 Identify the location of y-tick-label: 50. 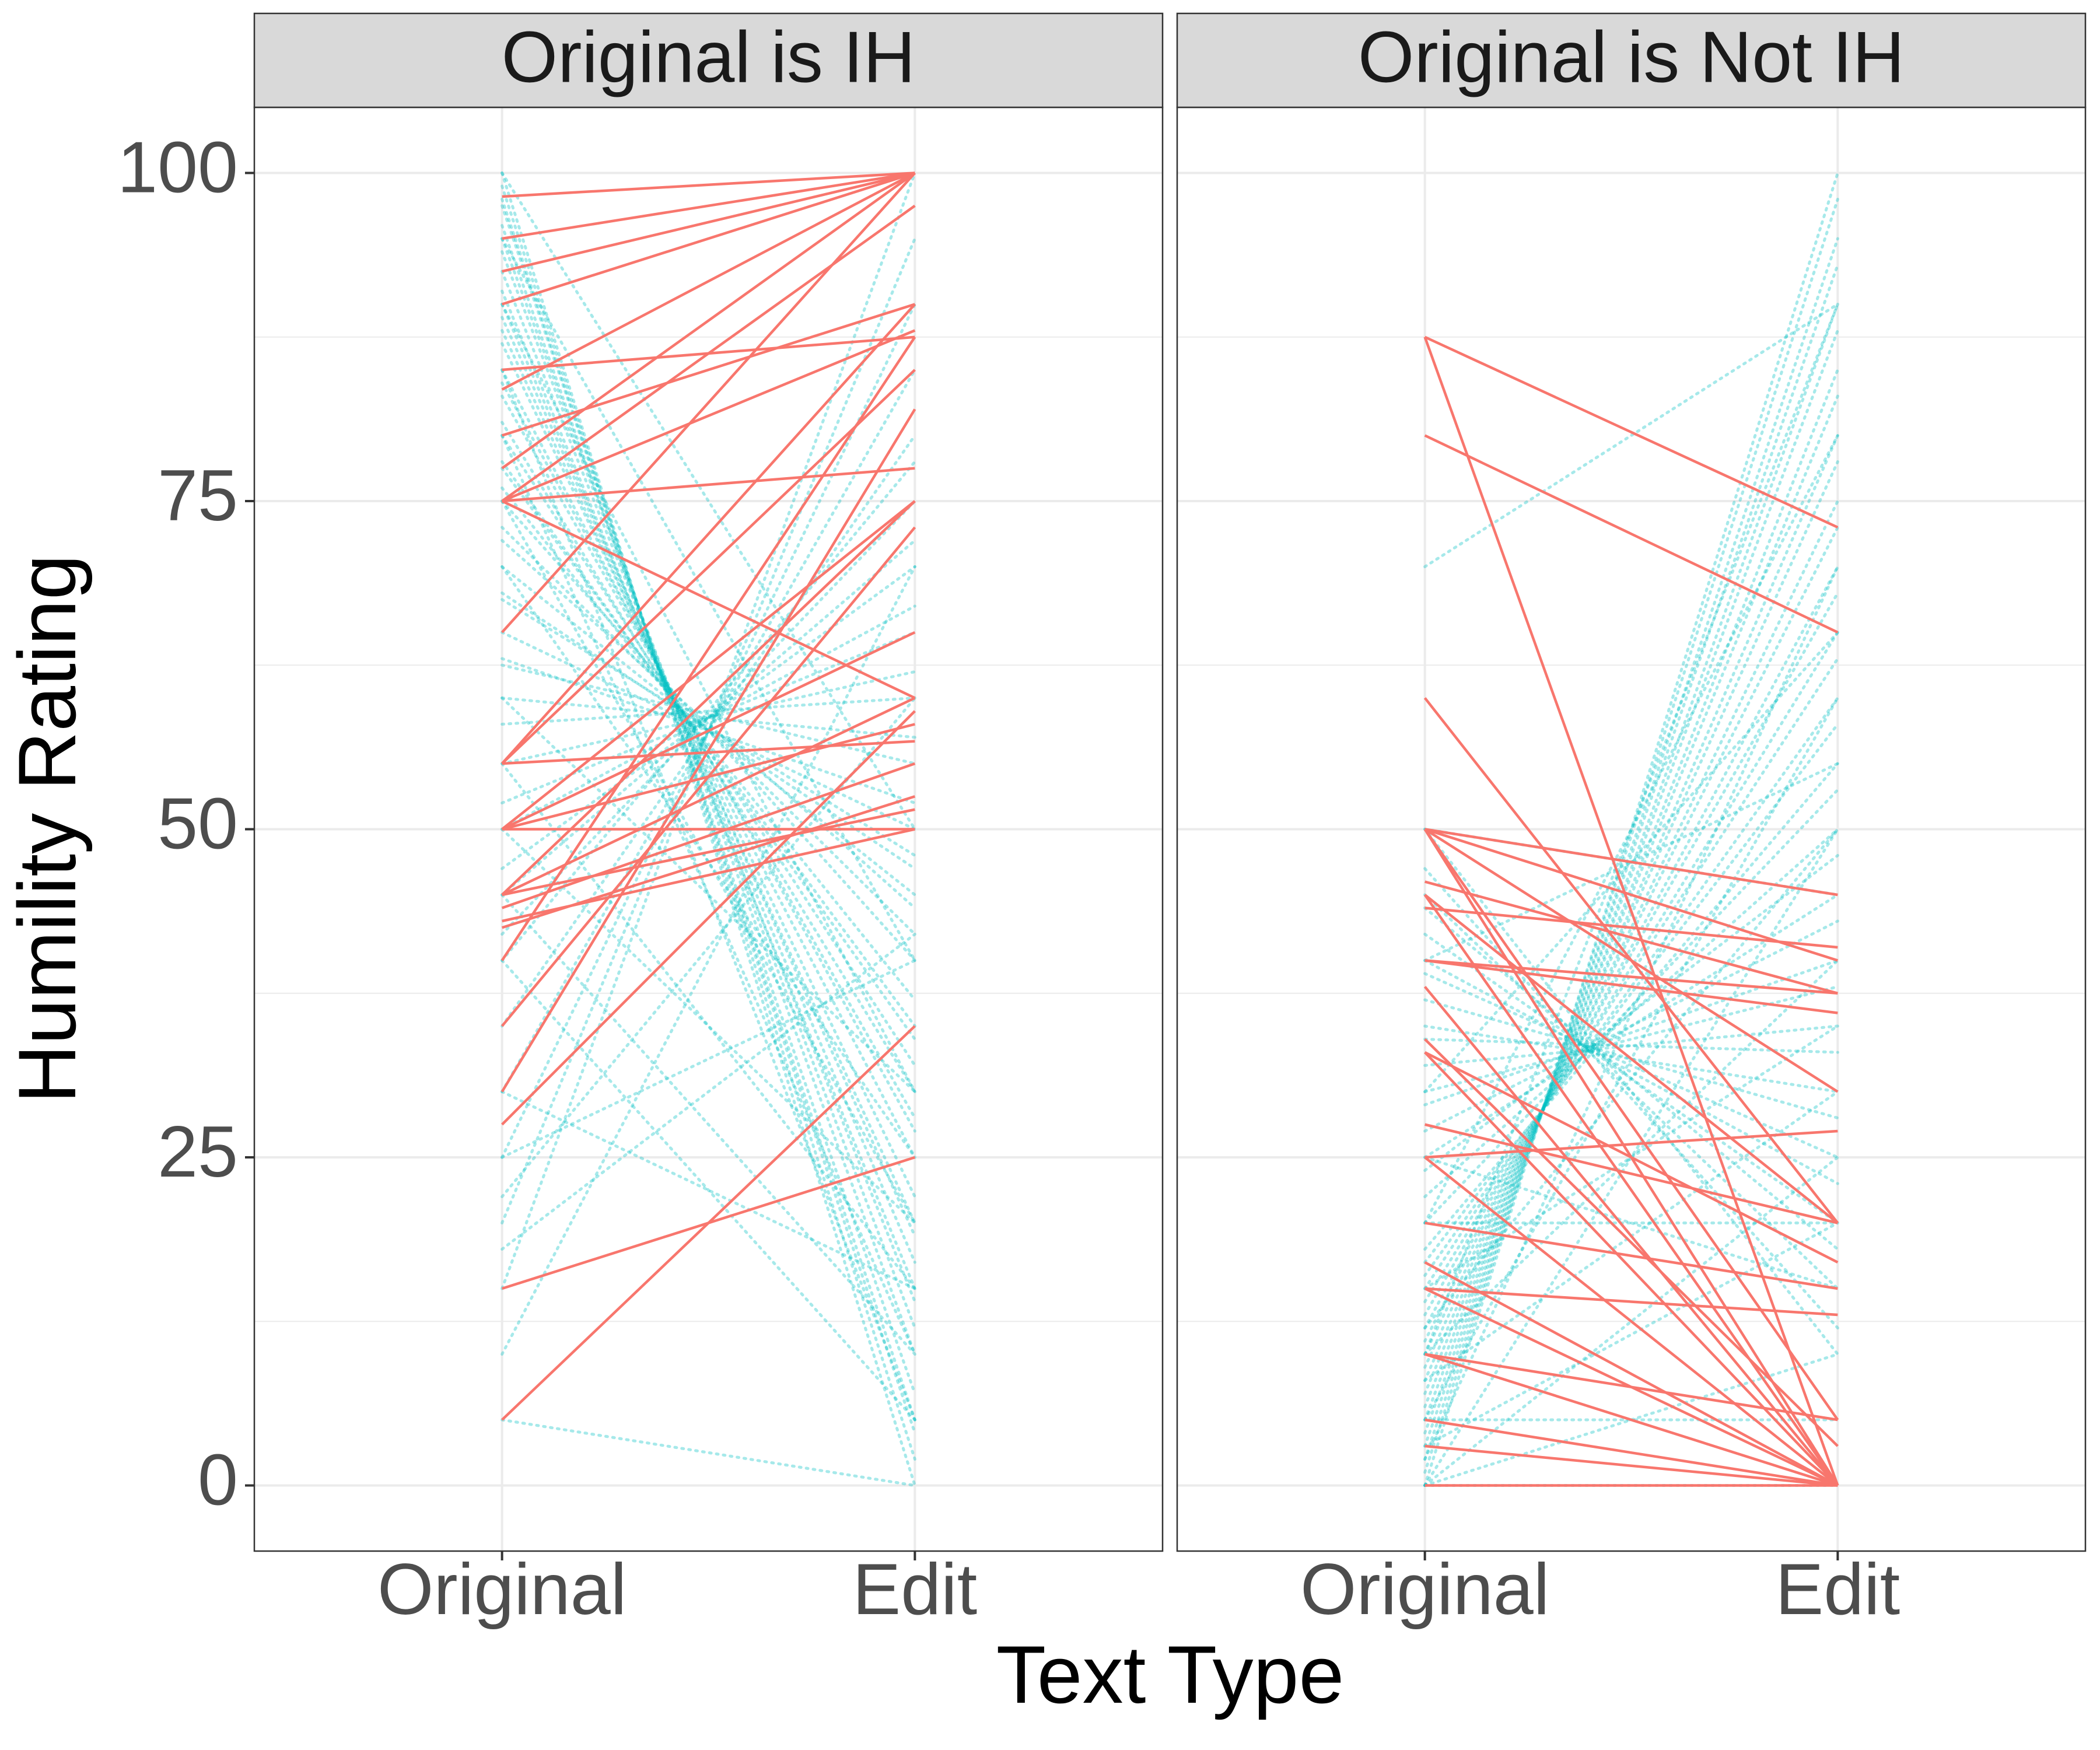
(198, 823).